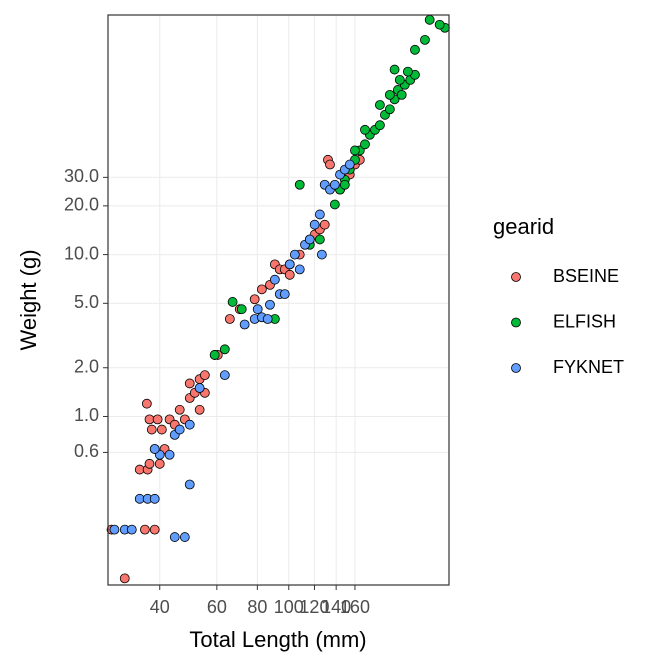 This screenshot has width=672, height=672. Describe the element at coordinates (160, 607) in the screenshot. I see `x-tick-label: 40` at that location.